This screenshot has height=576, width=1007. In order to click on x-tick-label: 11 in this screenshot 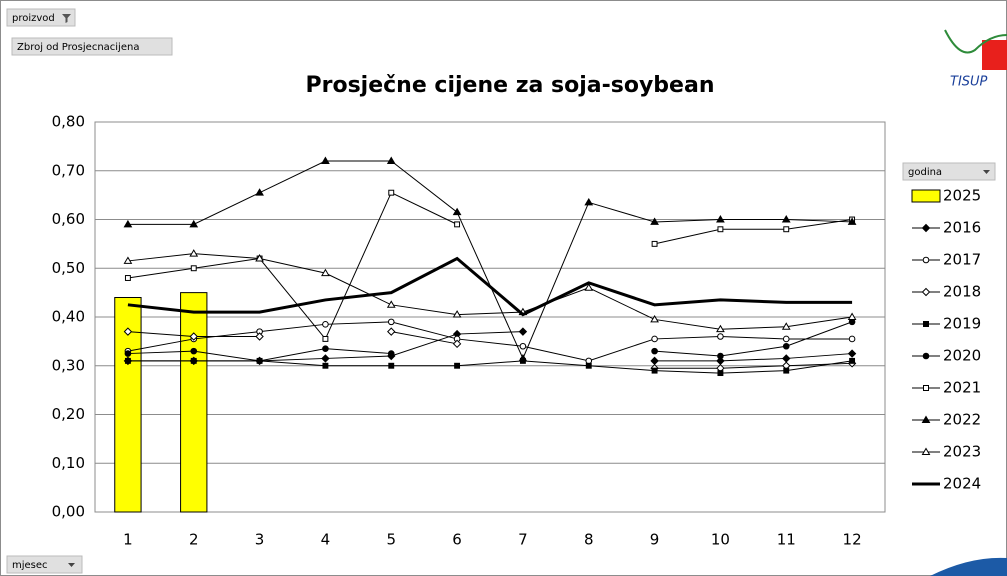, I will do `click(786, 540)`.